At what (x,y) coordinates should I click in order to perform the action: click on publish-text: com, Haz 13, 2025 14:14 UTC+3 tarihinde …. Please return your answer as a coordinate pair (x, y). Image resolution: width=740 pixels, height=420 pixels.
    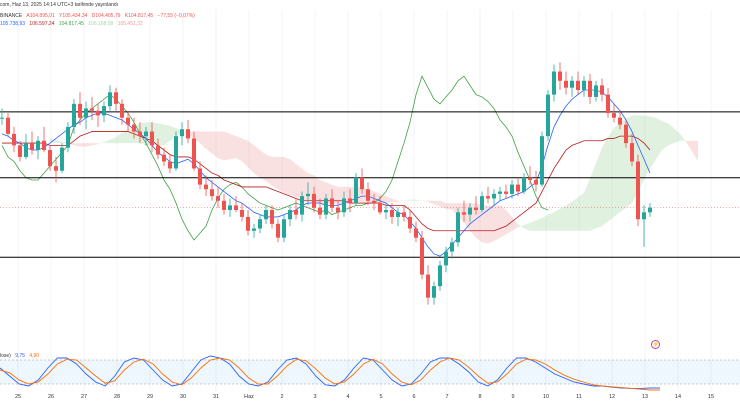
    Looking at the image, I should click on (59, 5).